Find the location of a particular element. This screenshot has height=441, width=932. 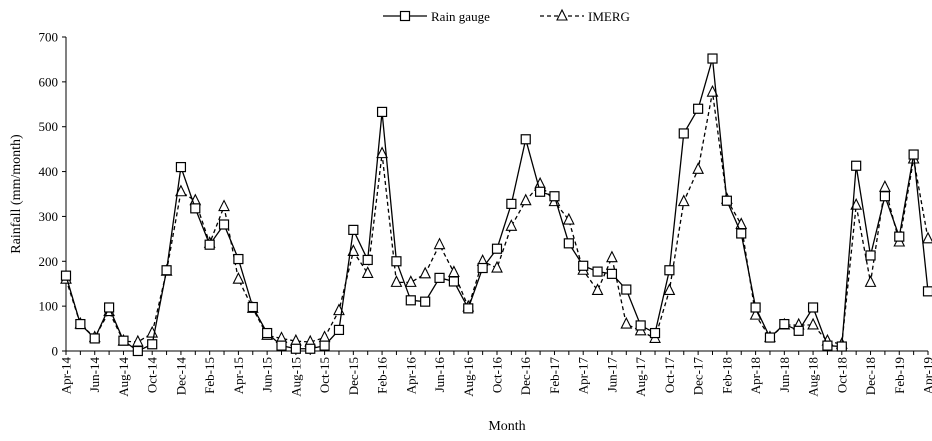

legend-item-rain-gauge: Rain gauge is located at coordinates (436, 16).